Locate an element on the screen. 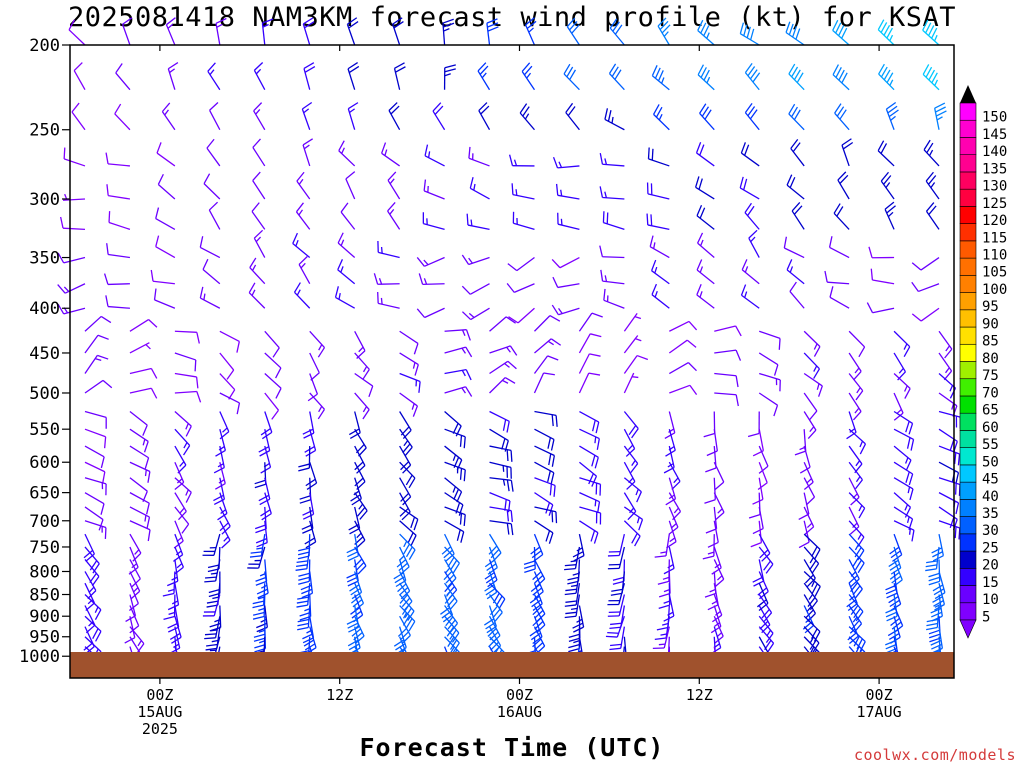 The height and width of the screenshot is (768, 1024). y-tick-label: 700 is located at coordinates (44, 522).